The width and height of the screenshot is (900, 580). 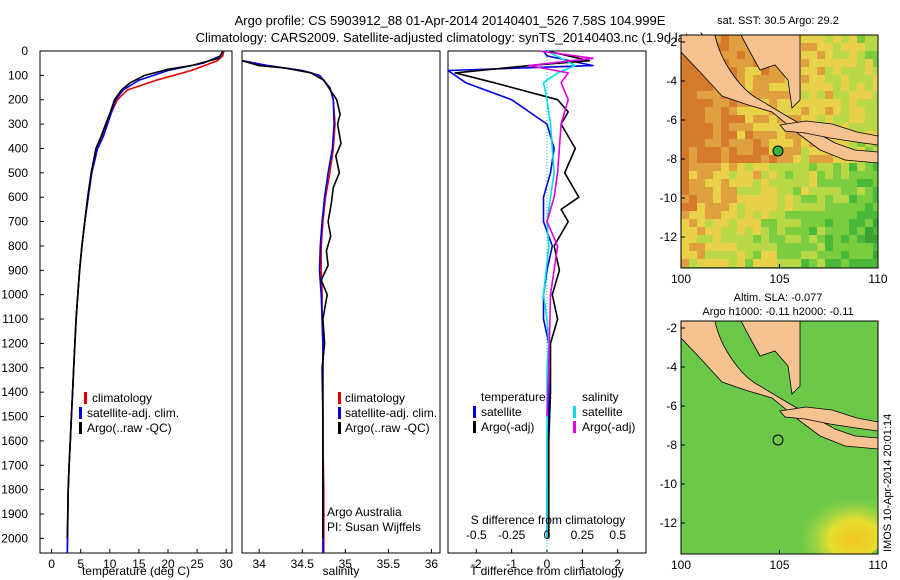 I want to click on depth-tick-label: 1900, so click(x=14, y=514).